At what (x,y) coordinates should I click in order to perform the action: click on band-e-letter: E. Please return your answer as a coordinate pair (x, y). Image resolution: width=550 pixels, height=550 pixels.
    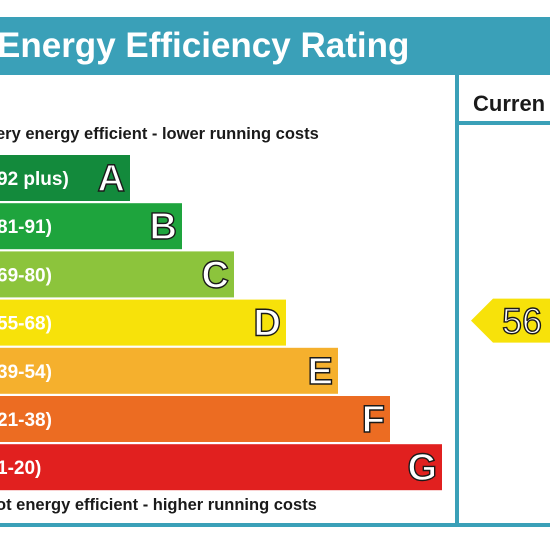
    Looking at the image, I should click on (320, 372).